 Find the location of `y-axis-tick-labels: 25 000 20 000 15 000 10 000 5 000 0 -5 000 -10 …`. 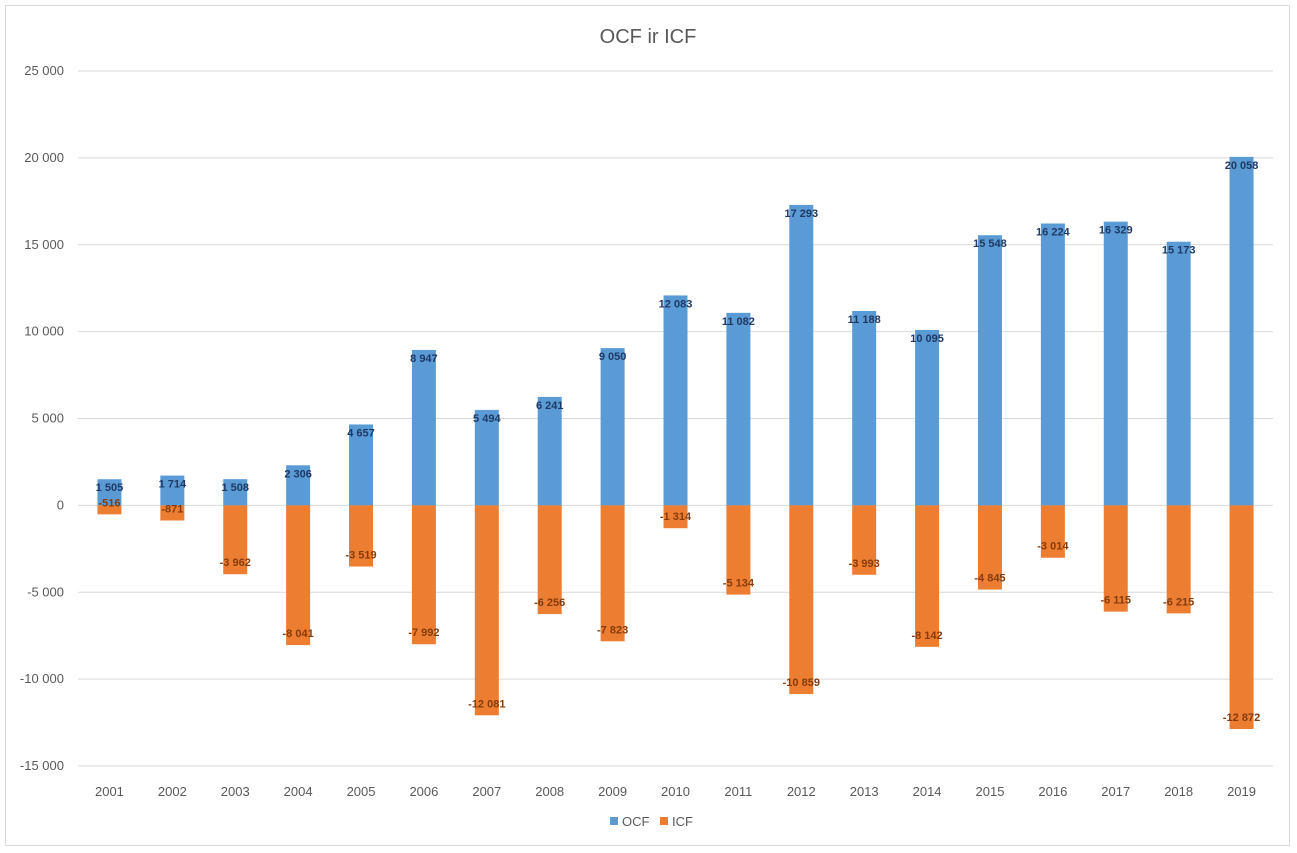

y-axis-tick-labels: 25 000 20 000 15 000 10 000 5 000 0 -5 000 -10 … is located at coordinates (42, 418).